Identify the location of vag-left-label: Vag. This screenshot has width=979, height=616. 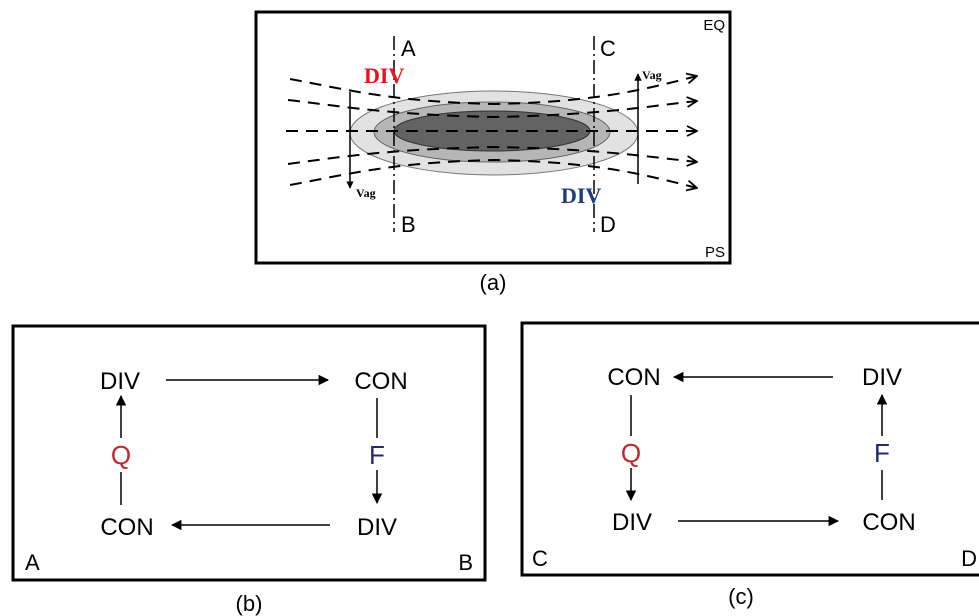
(366, 193).